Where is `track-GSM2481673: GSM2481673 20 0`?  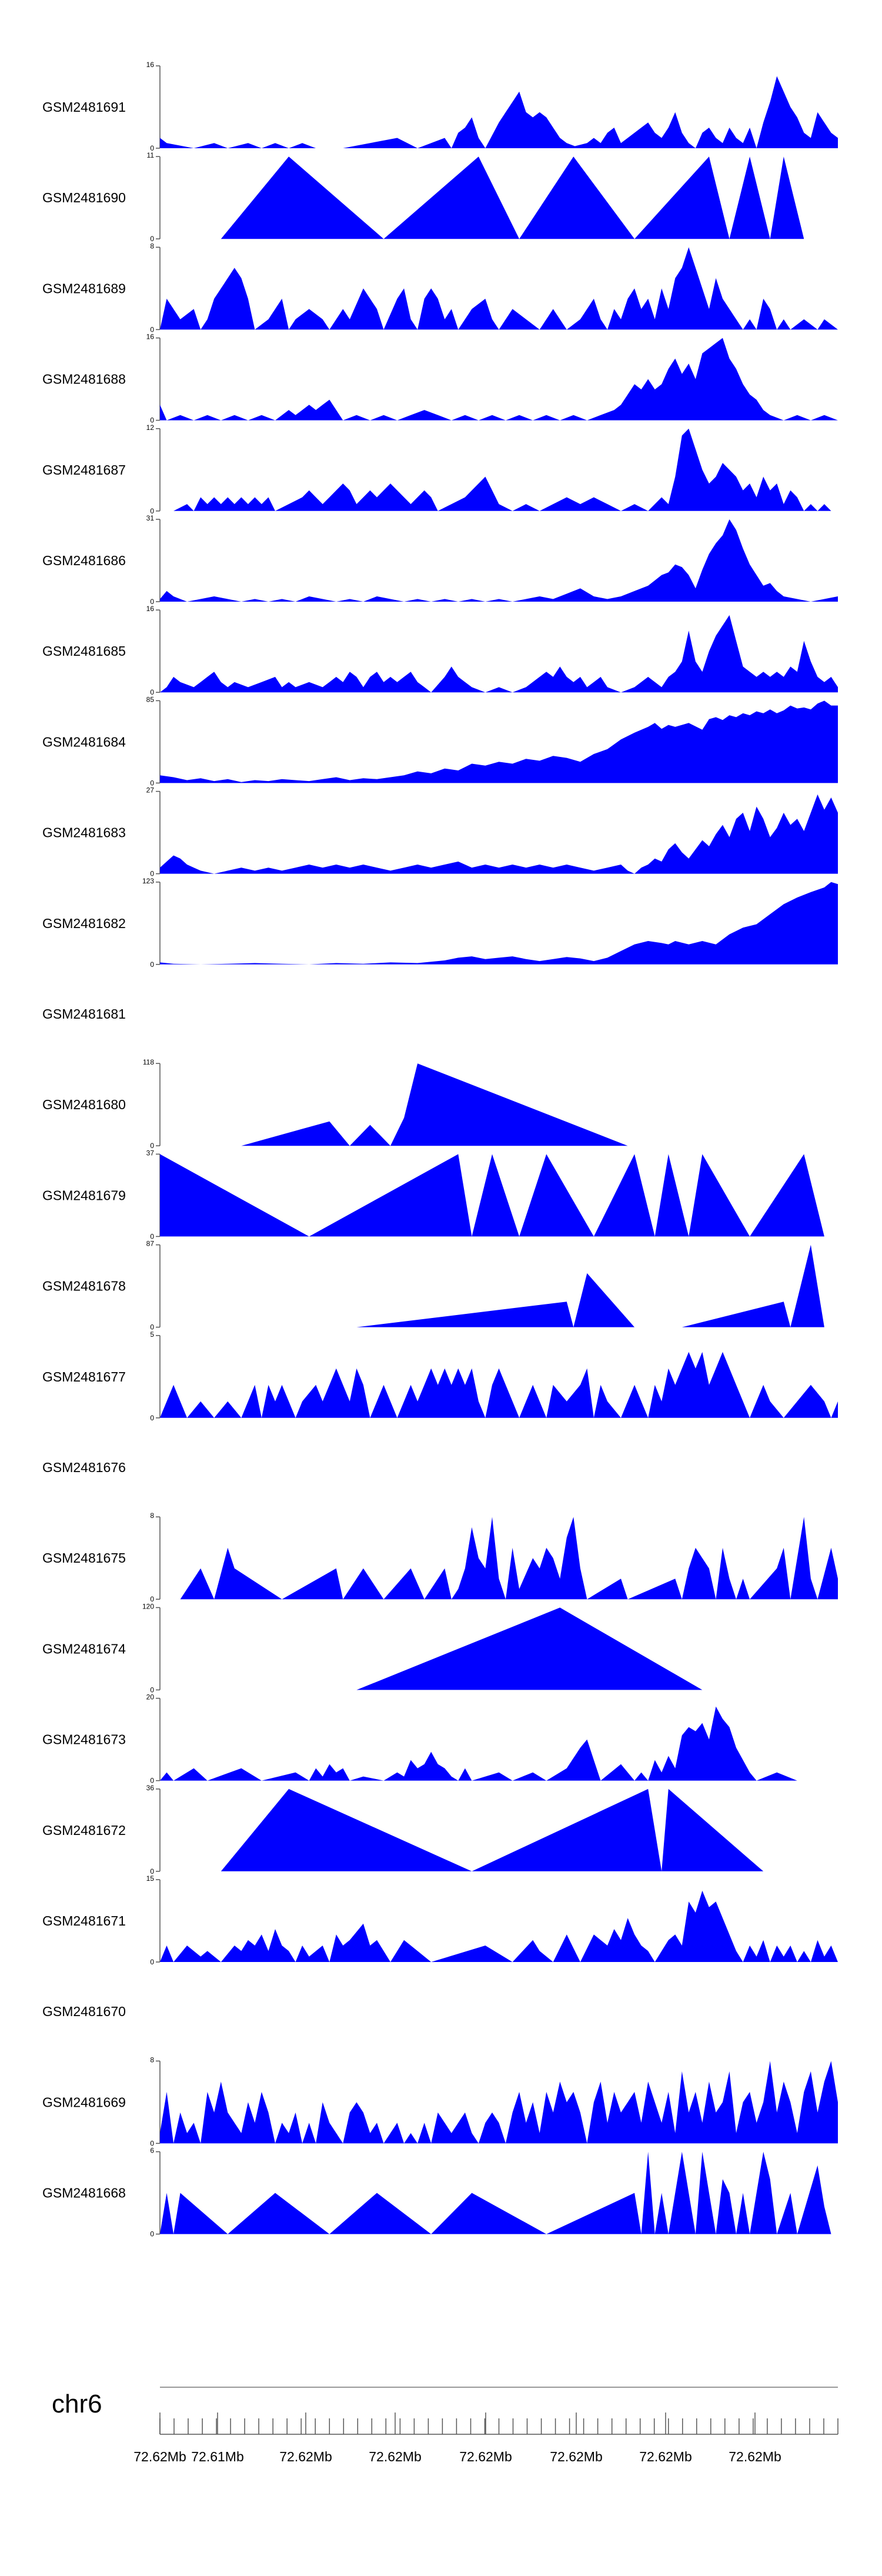
track-GSM2481673: GSM2481673 20 0 is located at coordinates (430, 1739).